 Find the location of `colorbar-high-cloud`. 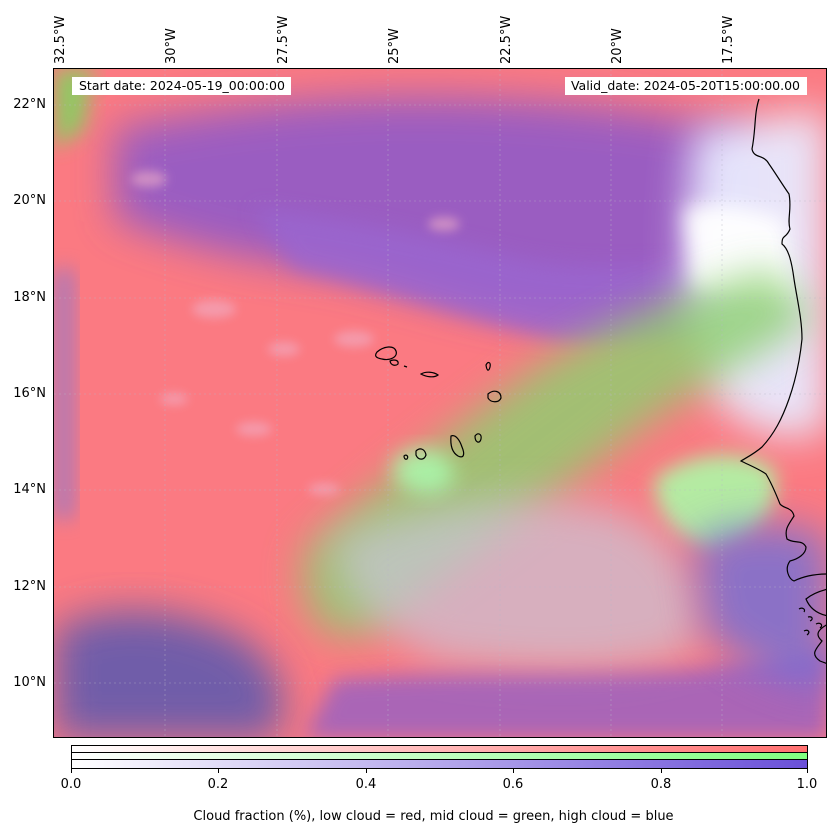

colorbar-high-cloud is located at coordinates (439, 764).